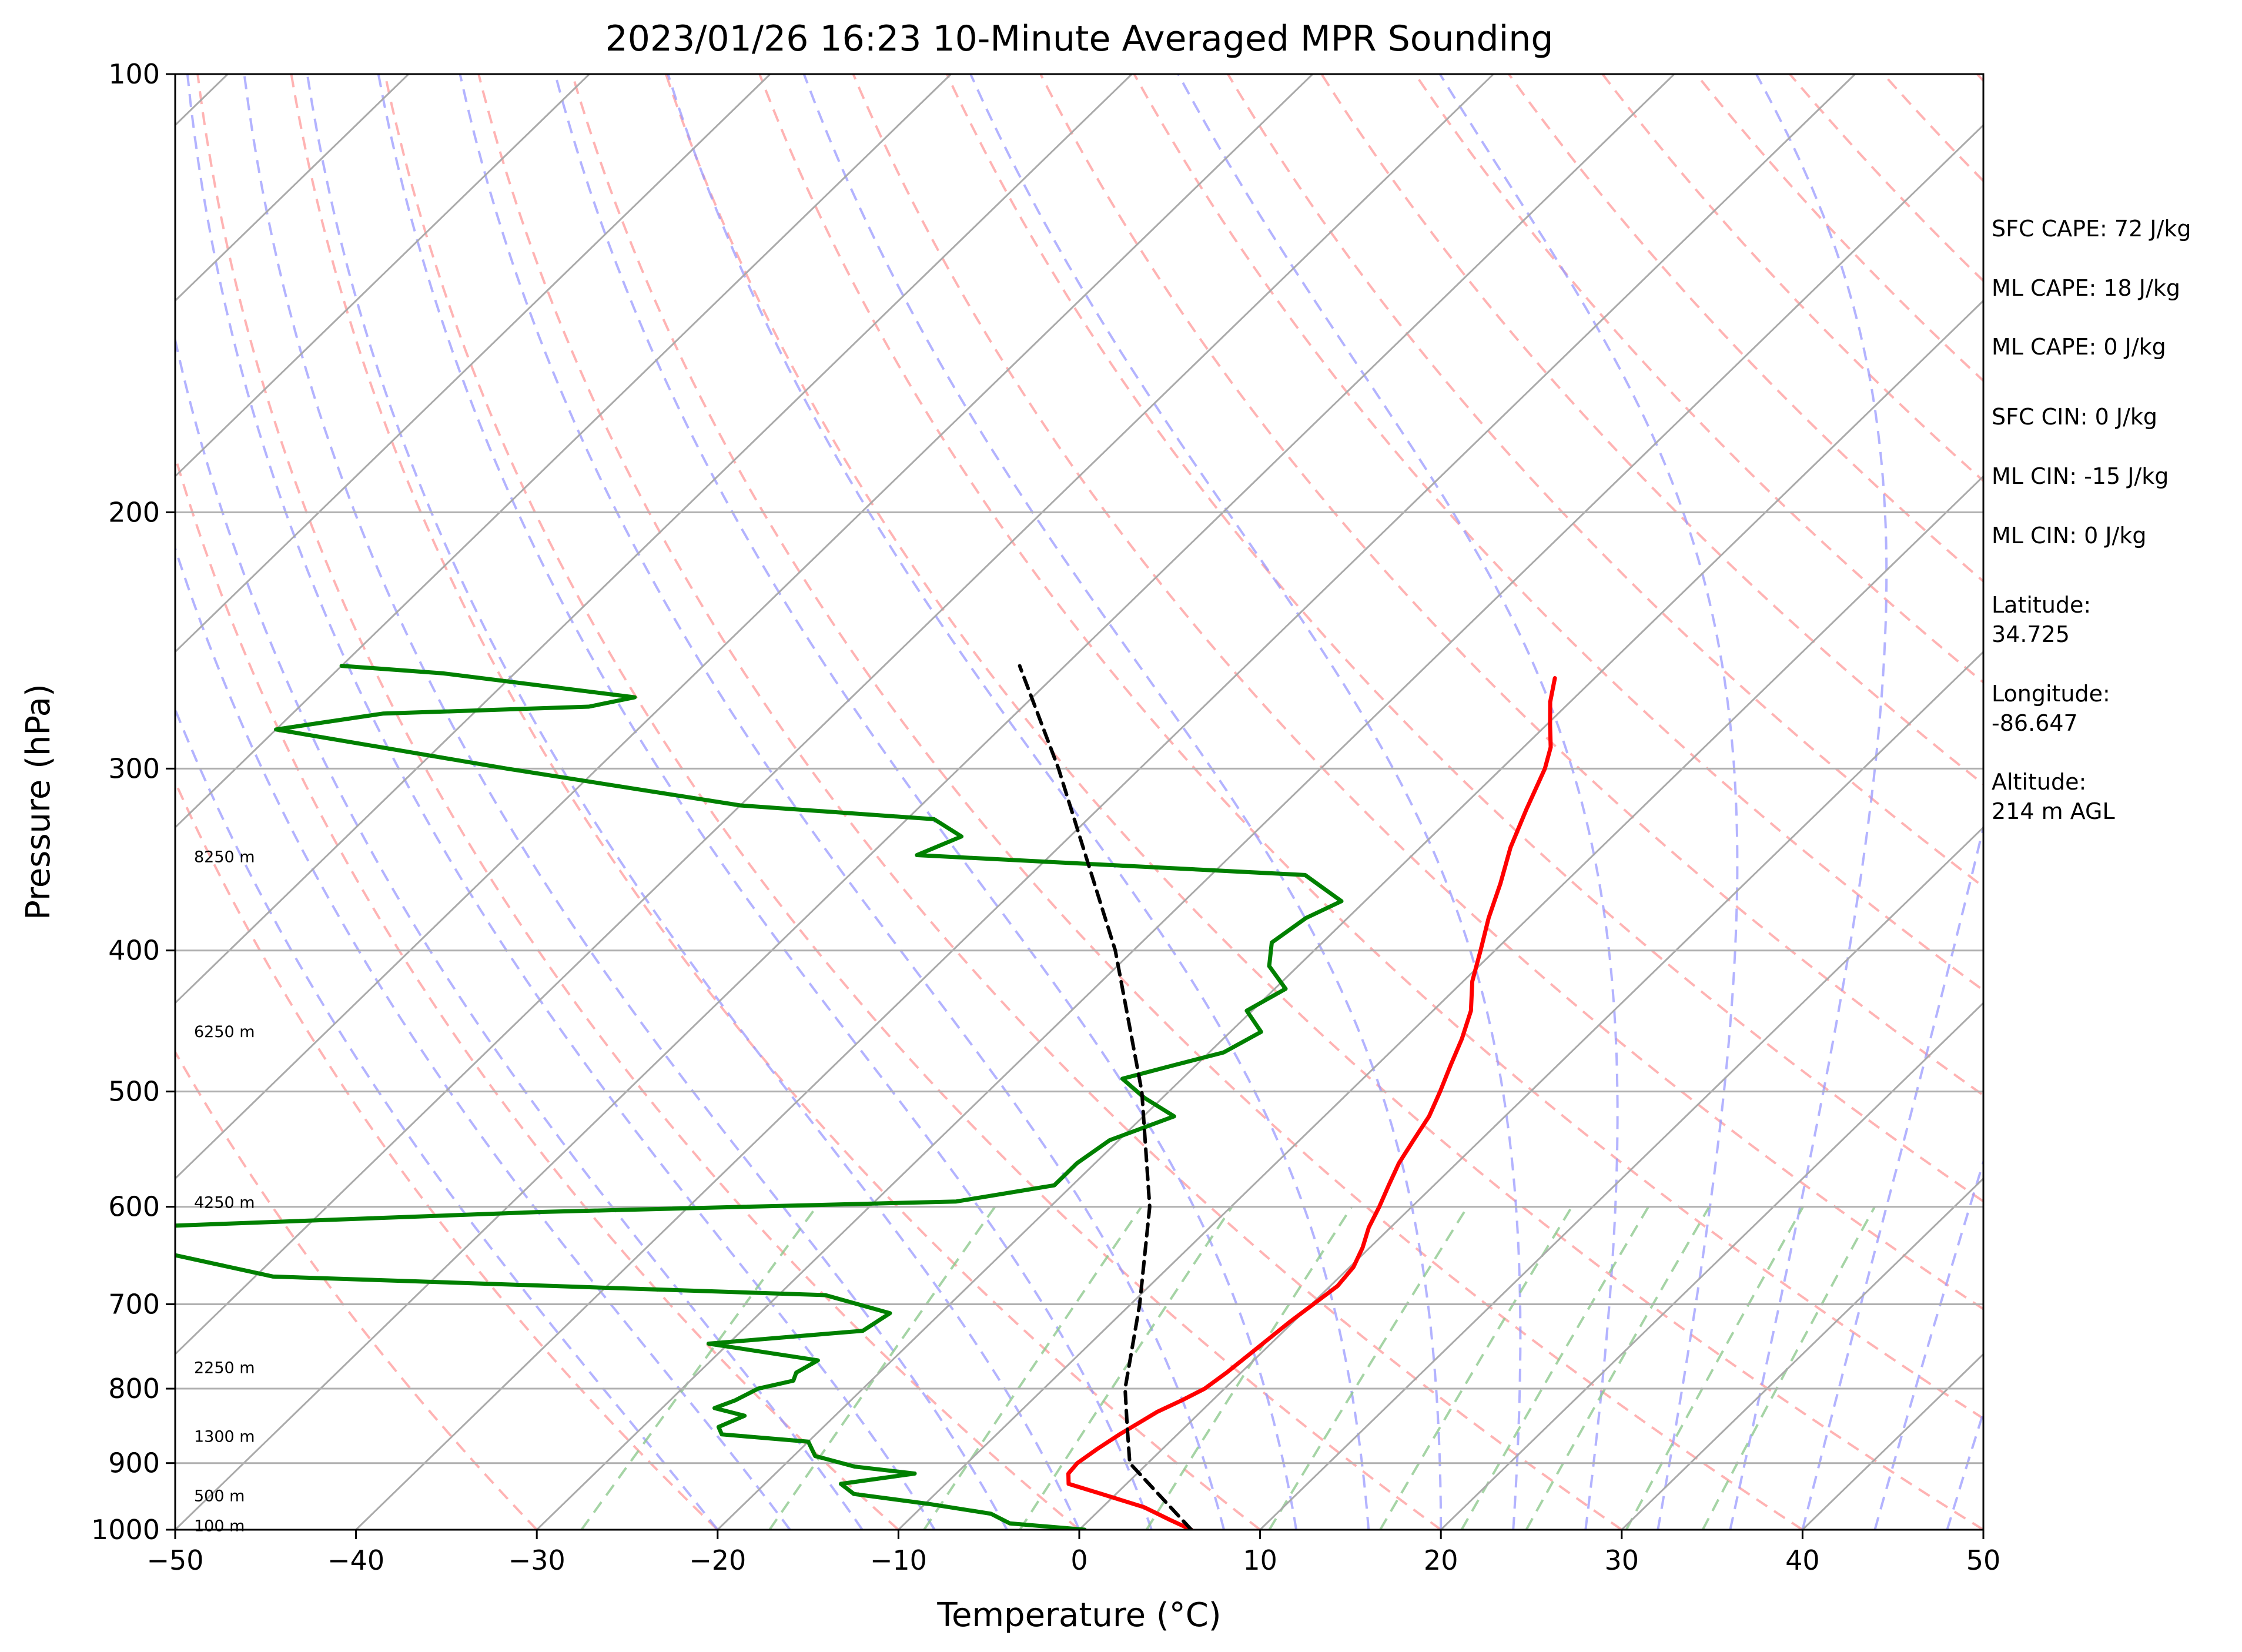 The width and height of the screenshot is (2242, 1652). Describe the element at coordinates (134, 951) in the screenshot. I see `y-tick-label: 400` at that location.